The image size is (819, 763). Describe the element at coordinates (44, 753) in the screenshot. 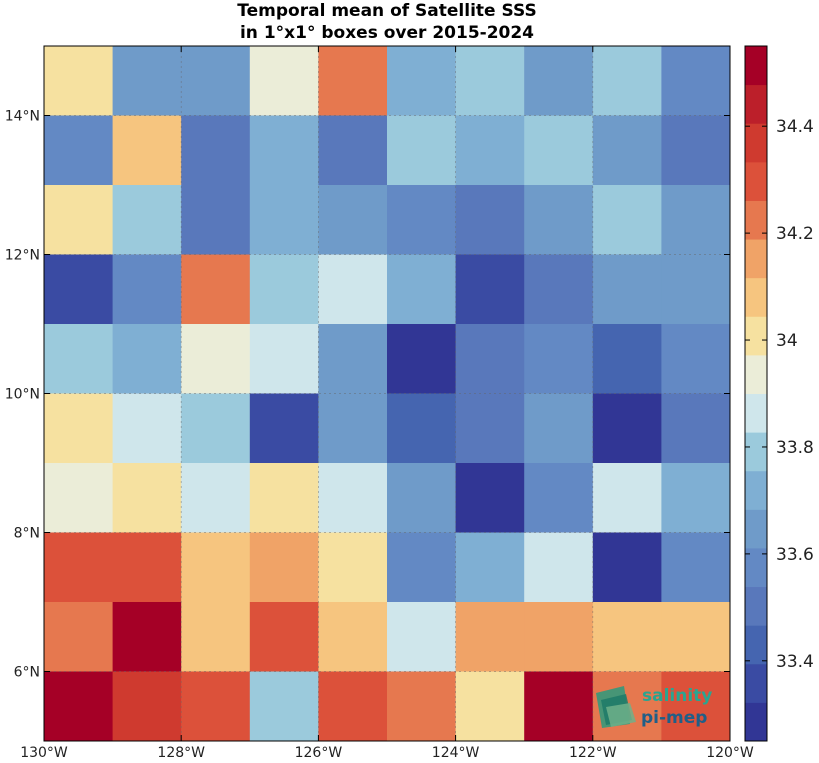

I see `x-tick-label: 130°W` at that location.